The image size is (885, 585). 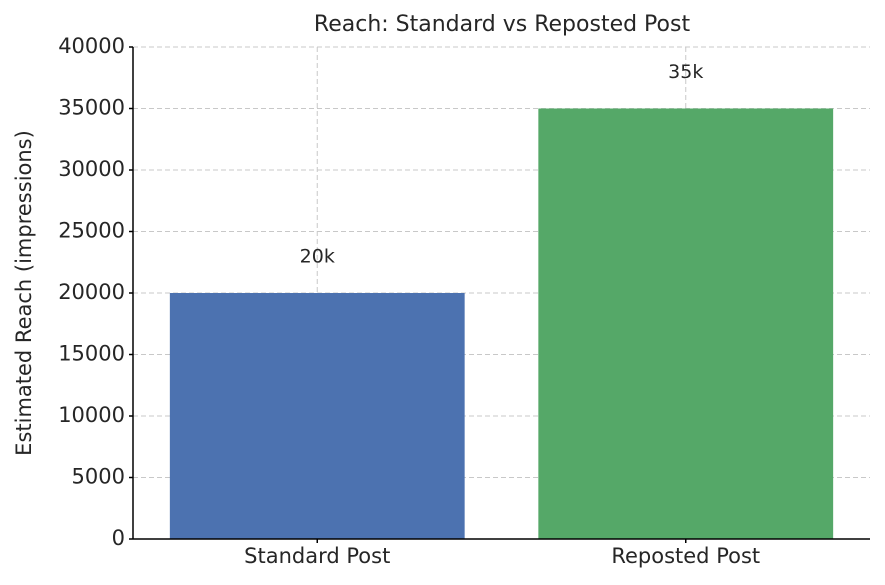 I want to click on x-tick-label: Reposted Post, so click(x=685, y=556).